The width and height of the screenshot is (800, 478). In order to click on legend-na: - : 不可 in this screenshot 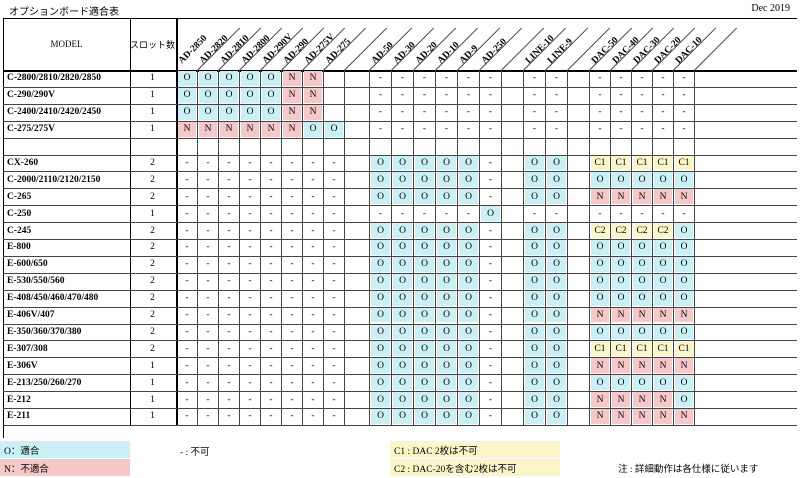, I will do `click(195, 453)`.